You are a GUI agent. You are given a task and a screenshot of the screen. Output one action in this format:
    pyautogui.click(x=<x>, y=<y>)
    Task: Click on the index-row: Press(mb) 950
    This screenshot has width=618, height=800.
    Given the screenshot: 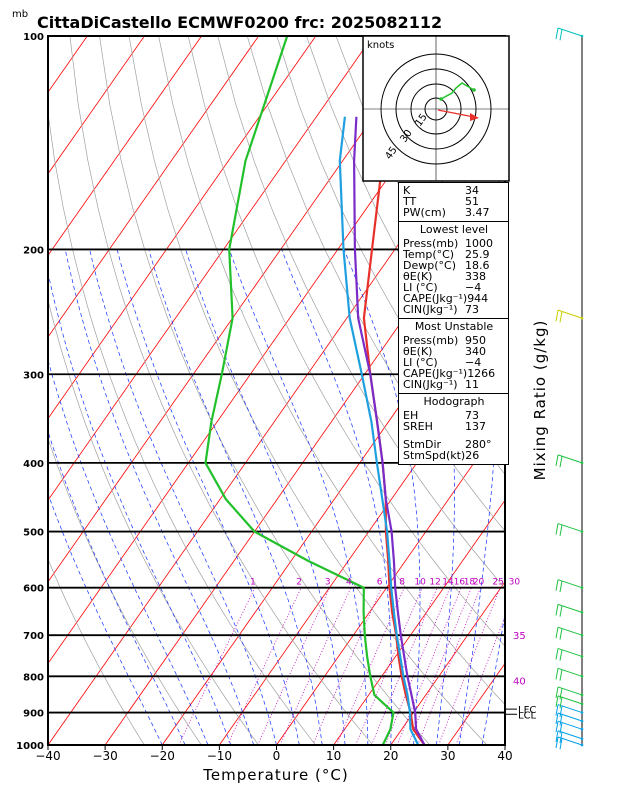 What is the action you would take?
    pyautogui.click(x=454, y=340)
    